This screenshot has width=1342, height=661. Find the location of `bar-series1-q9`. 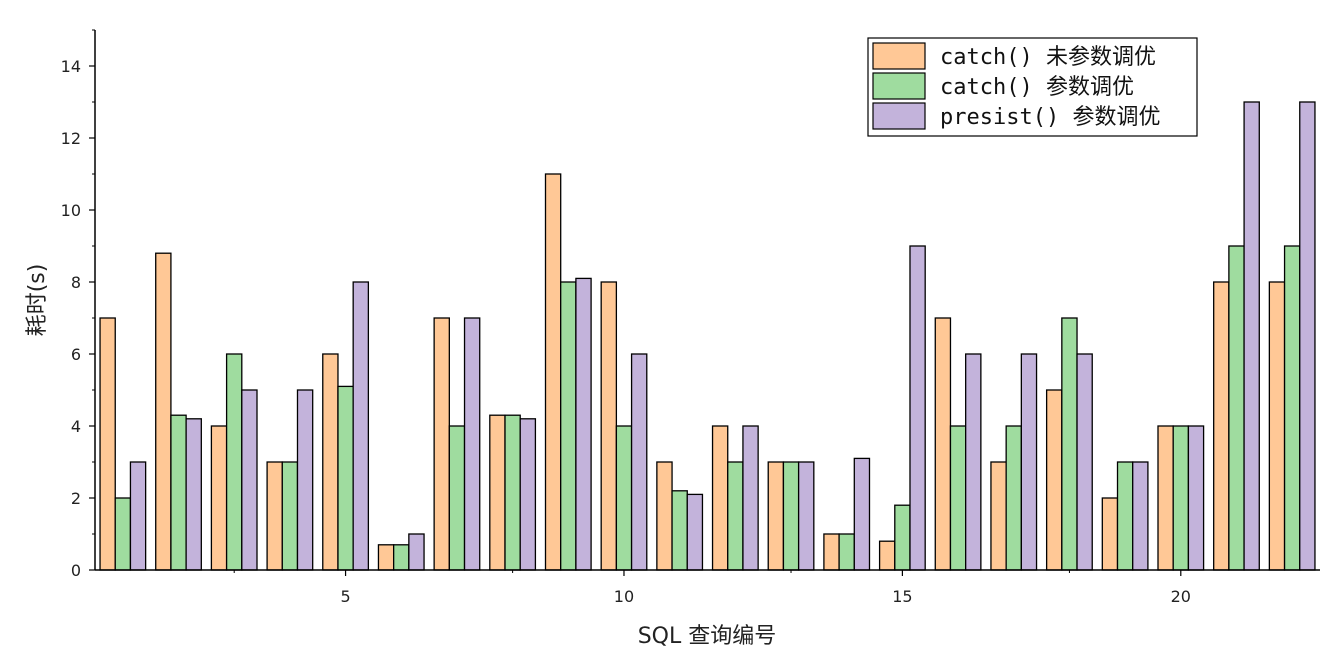

bar-series1-q9 is located at coordinates (553, 372).